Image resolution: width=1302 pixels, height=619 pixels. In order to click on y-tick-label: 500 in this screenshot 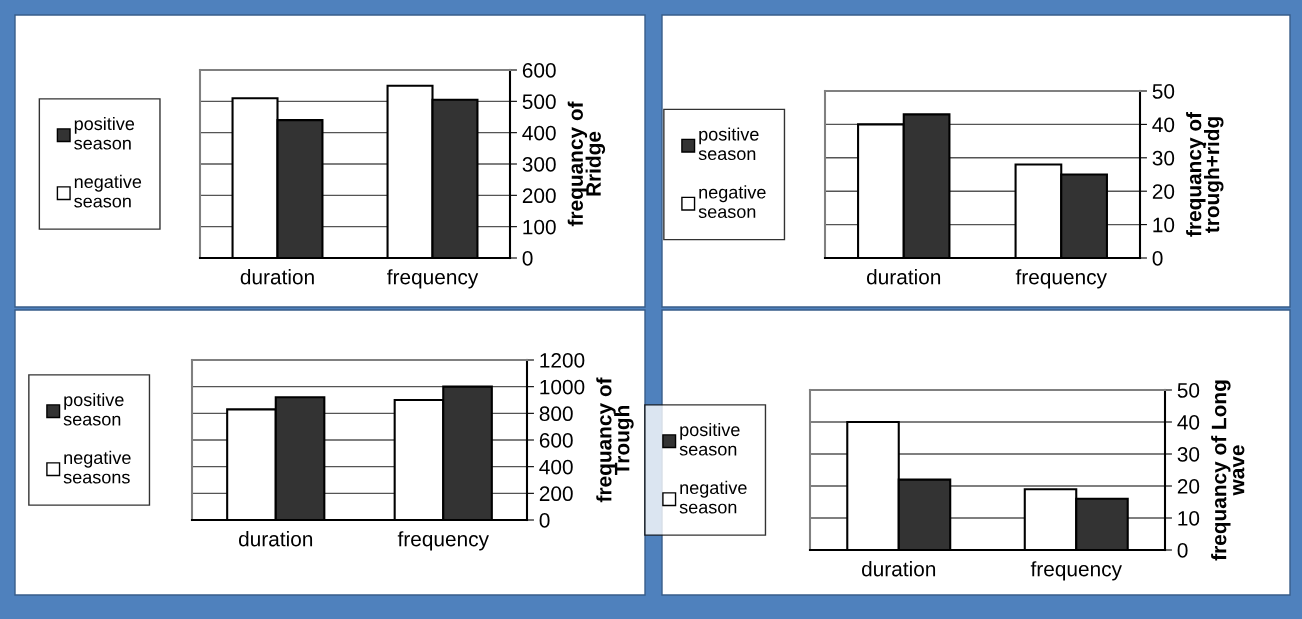, I will do `click(539, 102)`.